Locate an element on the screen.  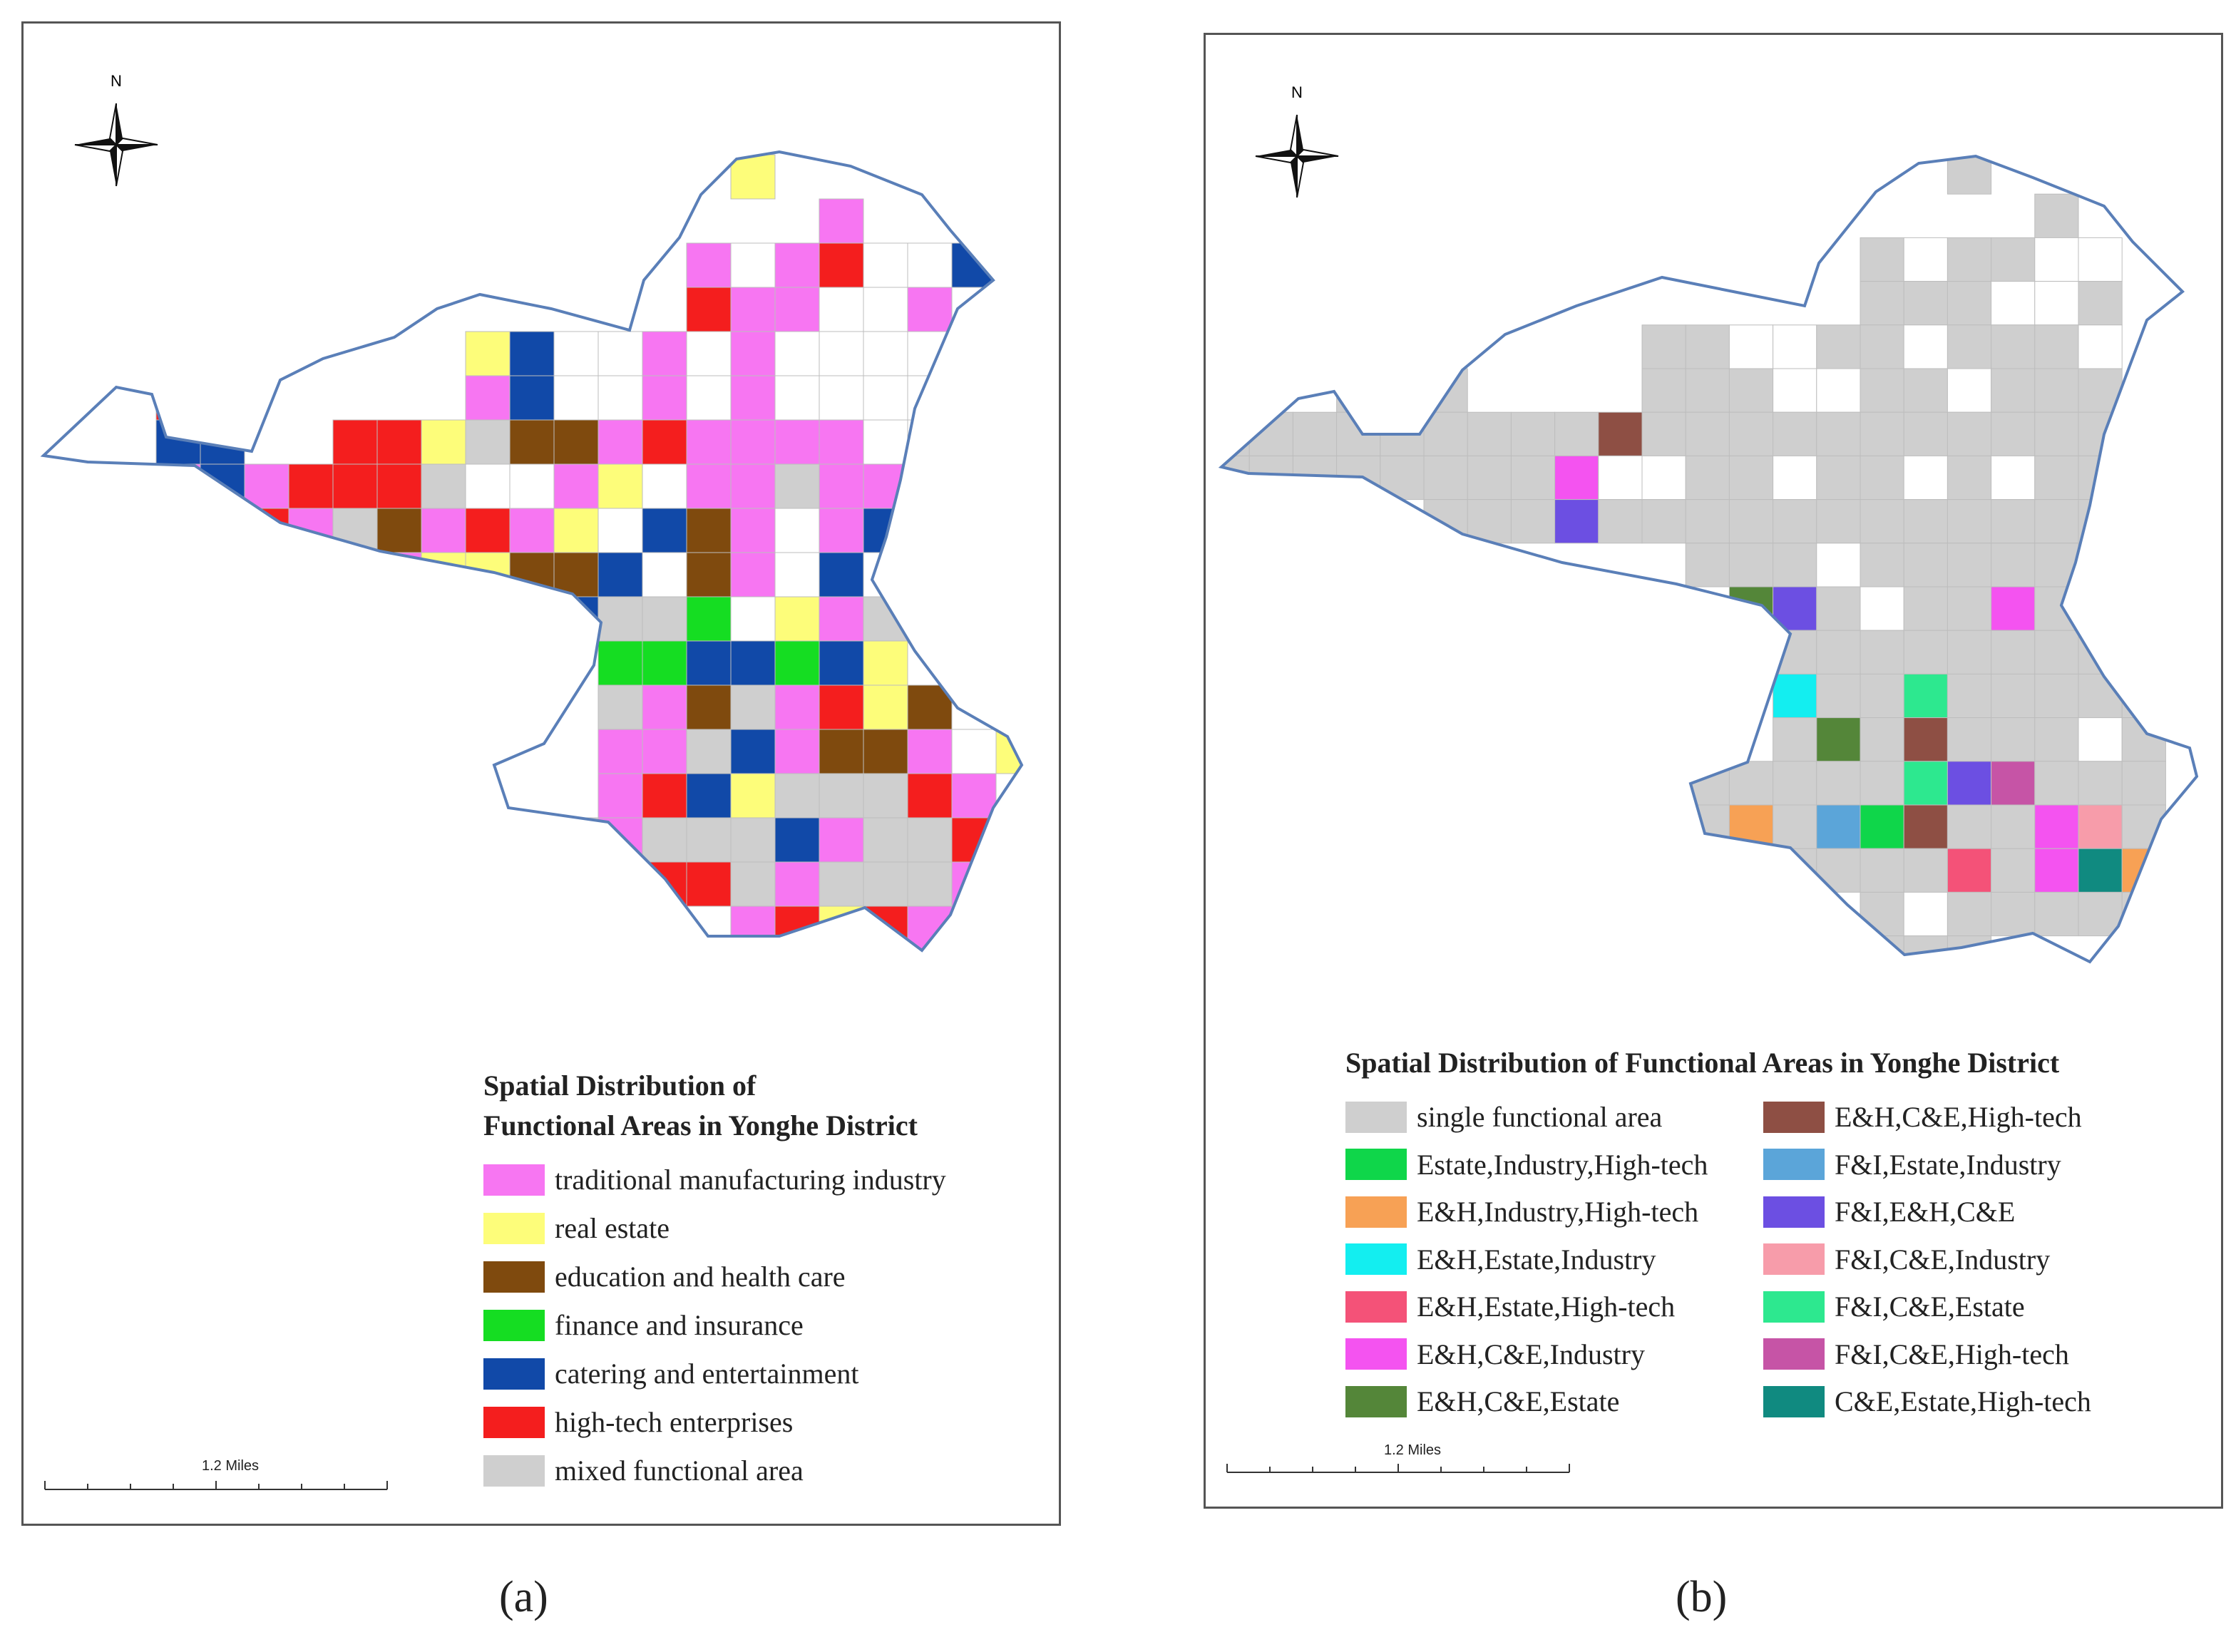
legend-label: F&I,C&E,Estate is located at coordinates (1930, 1307).